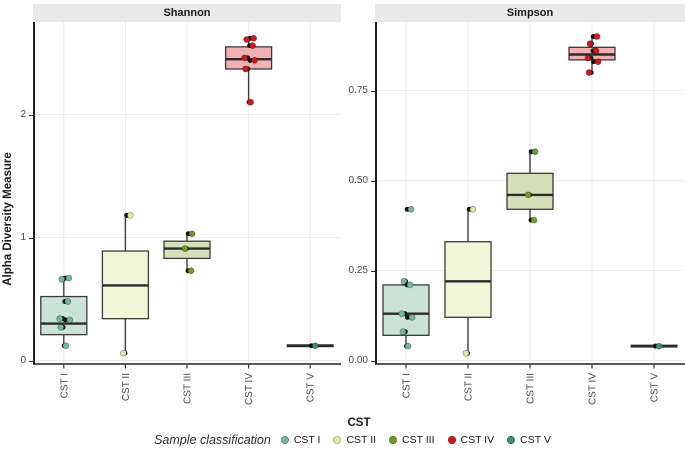  Describe the element at coordinates (337, 440) in the screenshot. I see `cst-ii-dot-icon` at that location.